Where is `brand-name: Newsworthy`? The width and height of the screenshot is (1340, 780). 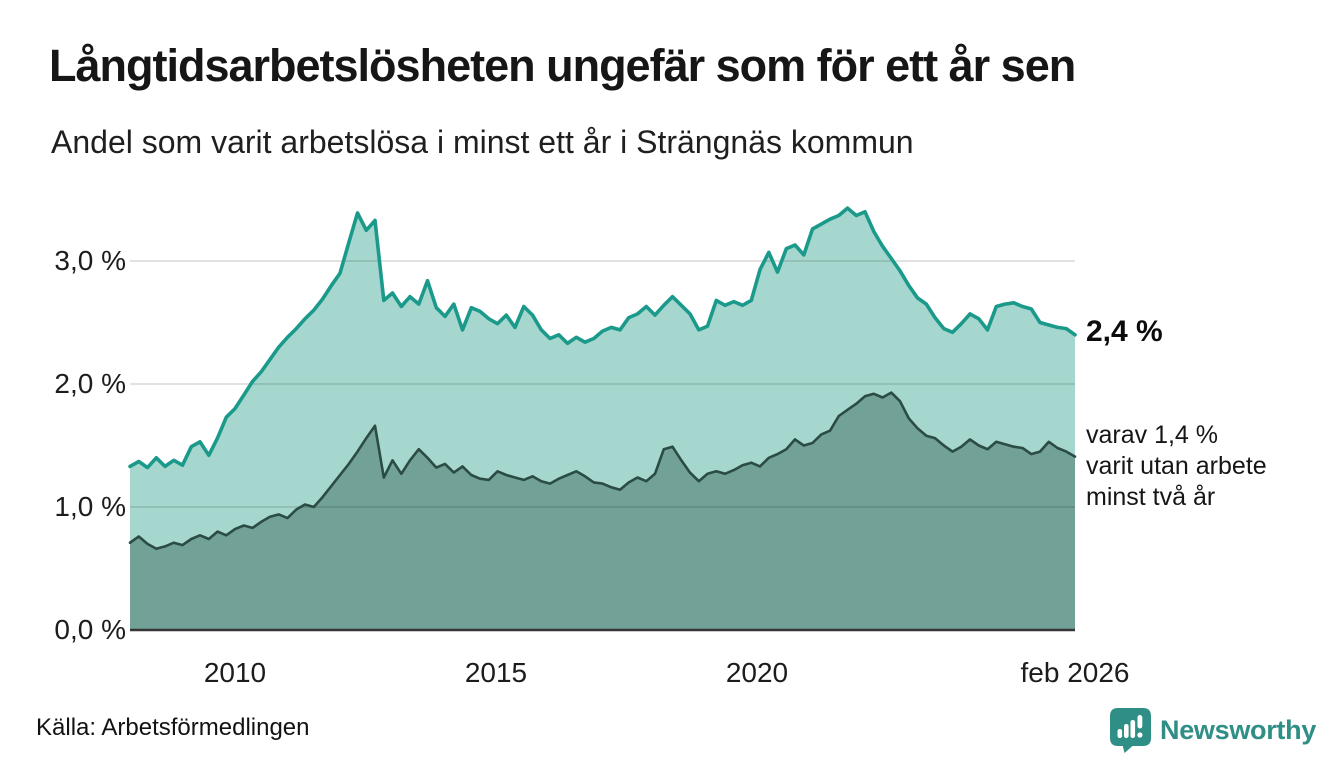 brand-name: Newsworthy is located at coordinates (1238, 730).